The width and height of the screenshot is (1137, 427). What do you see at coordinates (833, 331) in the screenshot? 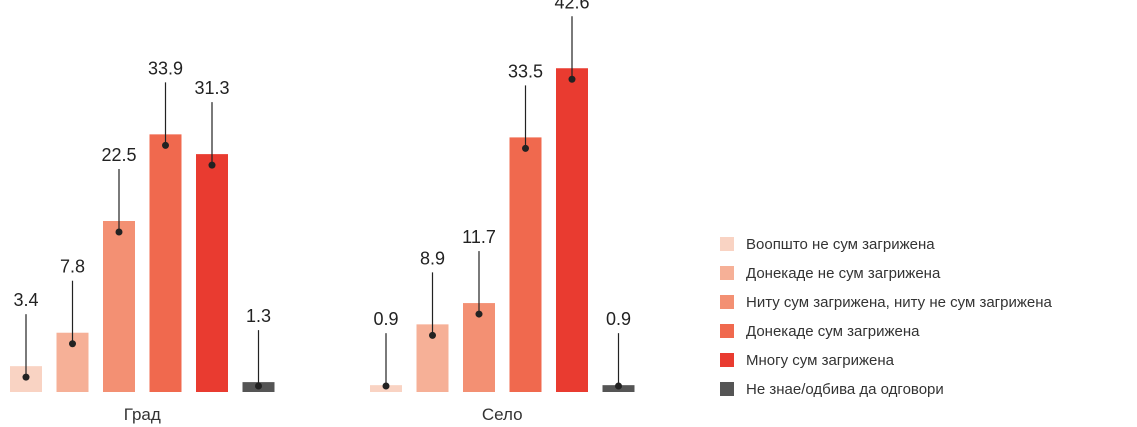
I see `legend-label: Донекаде сум загрижена` at bounding box center [833, 331].